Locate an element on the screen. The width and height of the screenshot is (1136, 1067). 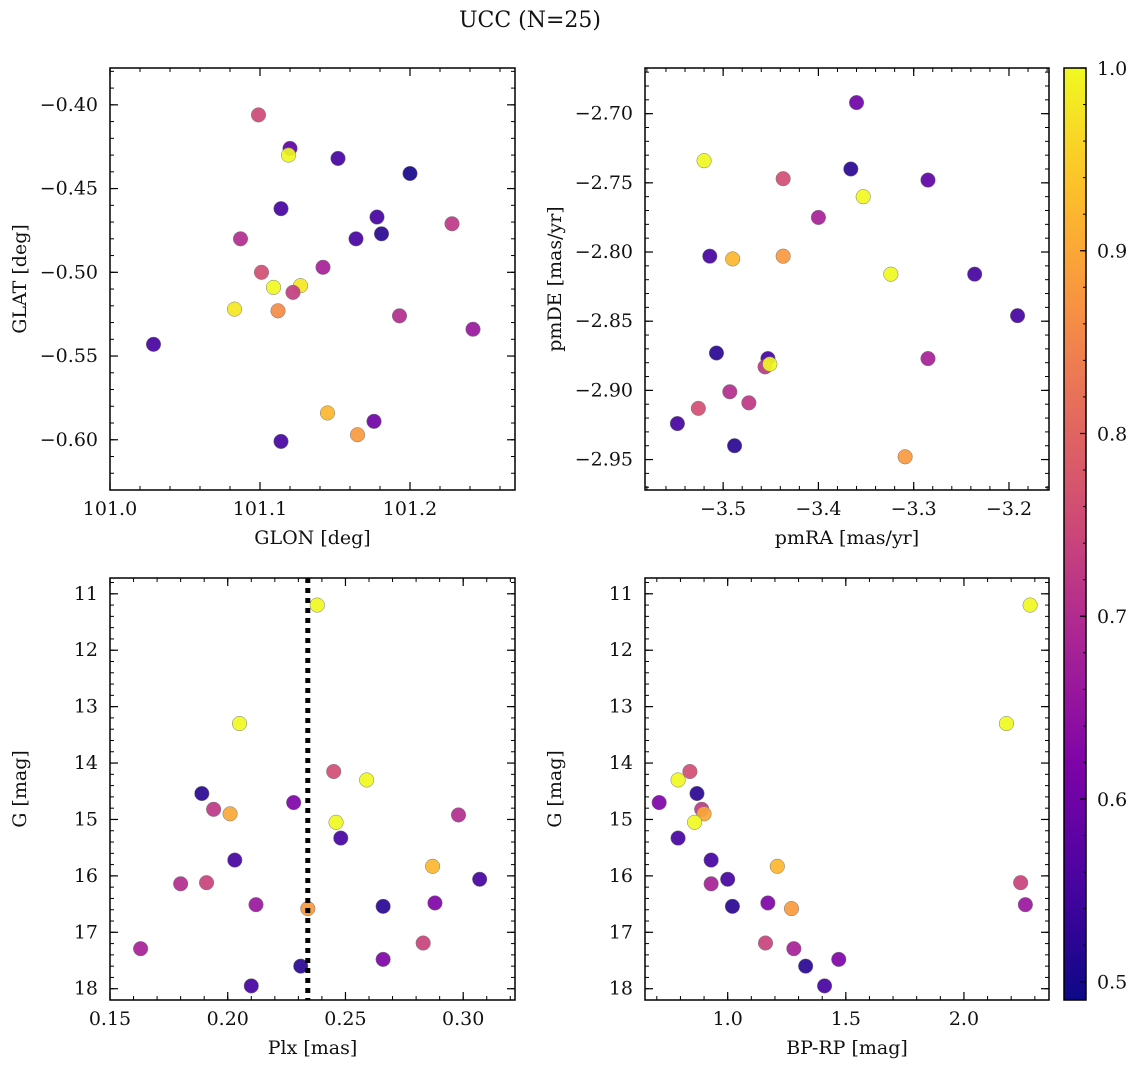
y-tick-label: −2.70 is located at coordinates (604, 114).